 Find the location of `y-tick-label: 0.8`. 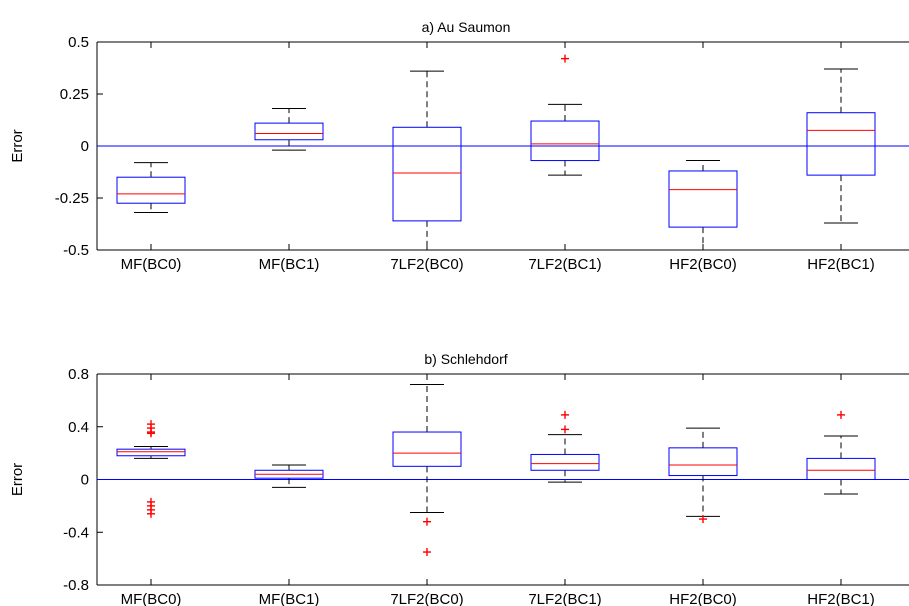

y-tick-label: 0.8 is located at coordinates (78, 374).